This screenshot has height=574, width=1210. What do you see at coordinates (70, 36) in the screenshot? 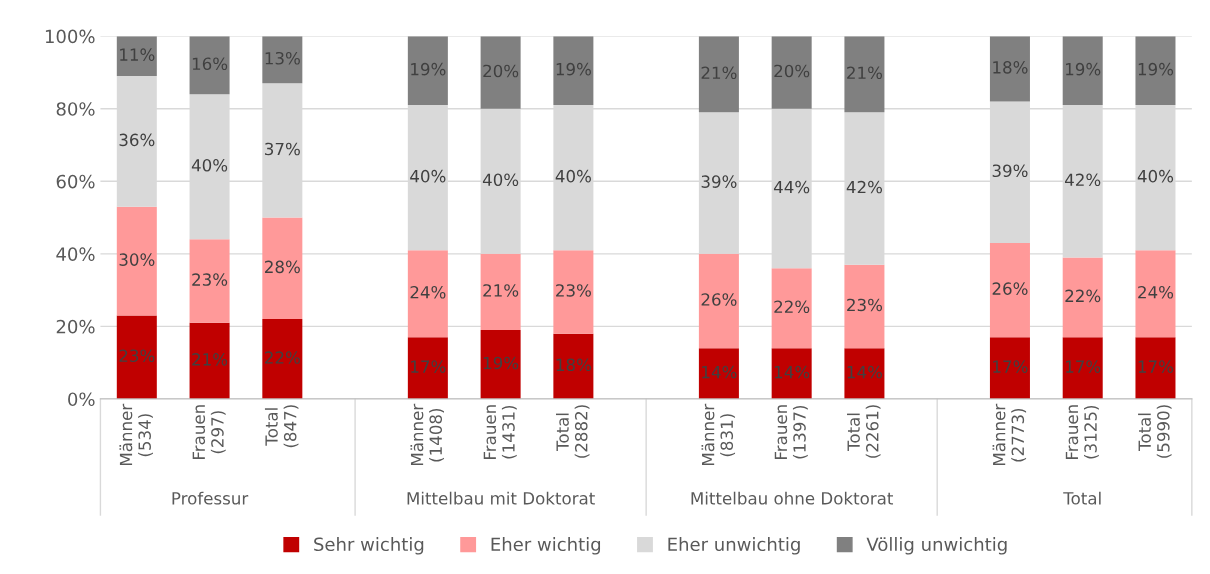
I see `y-tick-label: 100%` at bounding box center [70, 36].